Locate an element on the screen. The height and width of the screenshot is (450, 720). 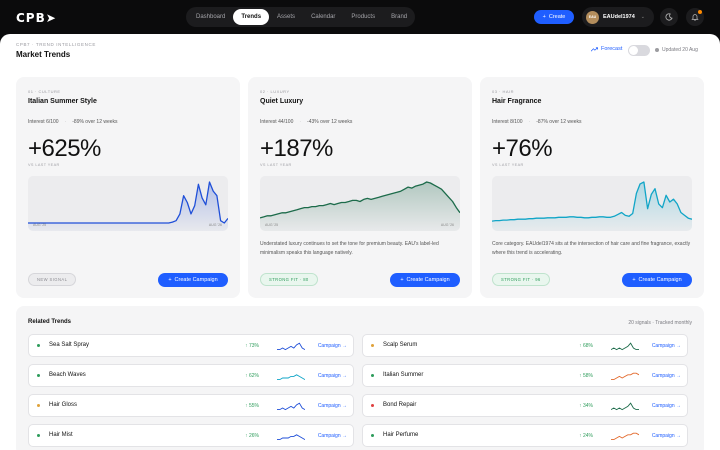
card-title: Quiet Luxury is located at coordinates (282, 101).